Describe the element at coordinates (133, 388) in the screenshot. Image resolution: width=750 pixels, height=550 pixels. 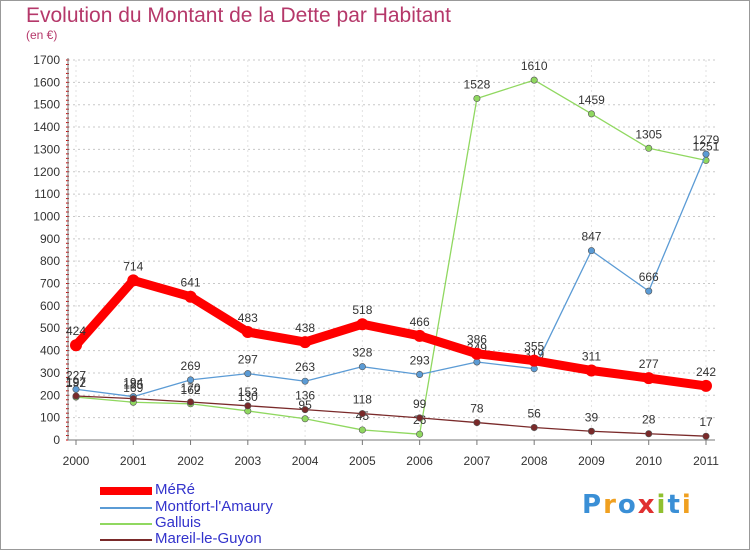
I see `data-label: 169` at that location.